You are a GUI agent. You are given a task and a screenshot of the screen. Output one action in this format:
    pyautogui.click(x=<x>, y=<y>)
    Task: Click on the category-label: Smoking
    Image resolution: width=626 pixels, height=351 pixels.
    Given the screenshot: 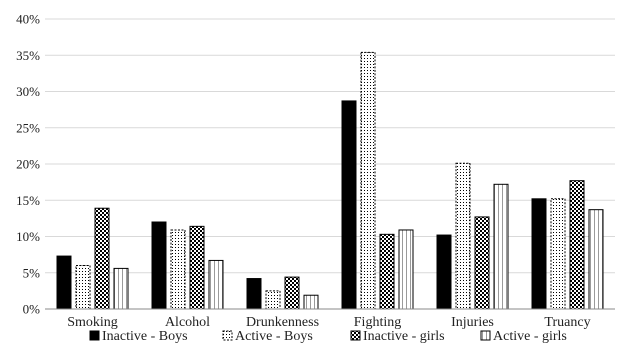 What is the action you would take?
    pyautogui.click(x=92, y=322)
    